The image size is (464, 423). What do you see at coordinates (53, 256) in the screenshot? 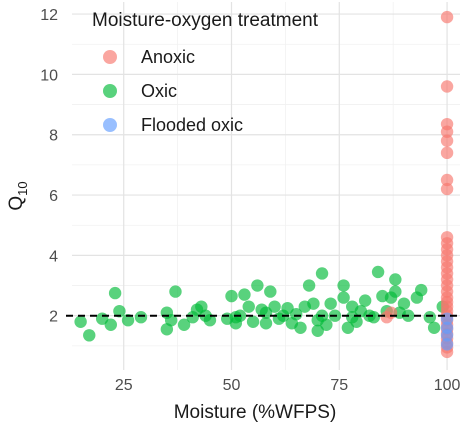
I see `y-tick-label: 4` at bounding box center [53, 256].